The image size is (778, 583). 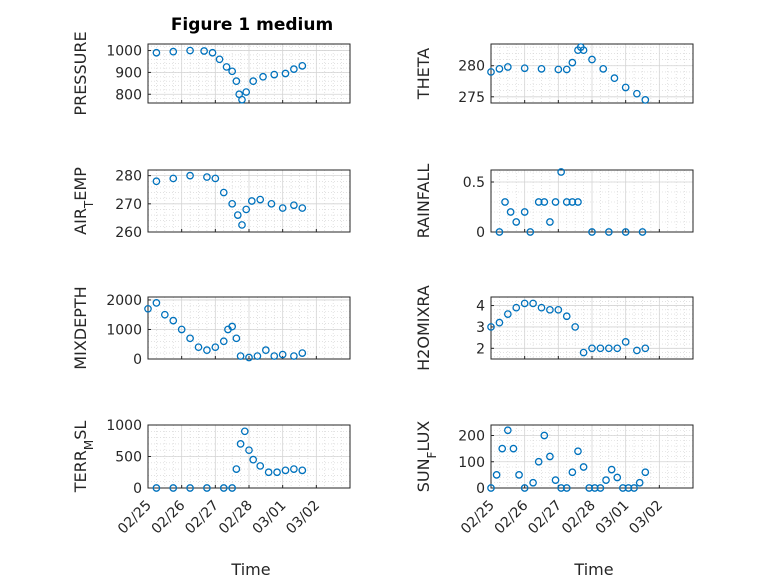 I want to click on y-axis-label: TERRMSL, so click(x=83, y=457).